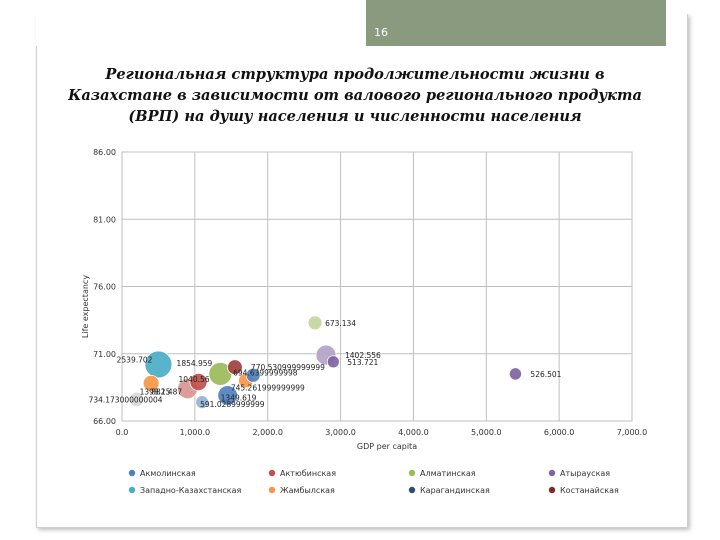 This screenshot has height=540, width=720. I want to click on data-label: 734.173000000004, so click(126, 399).